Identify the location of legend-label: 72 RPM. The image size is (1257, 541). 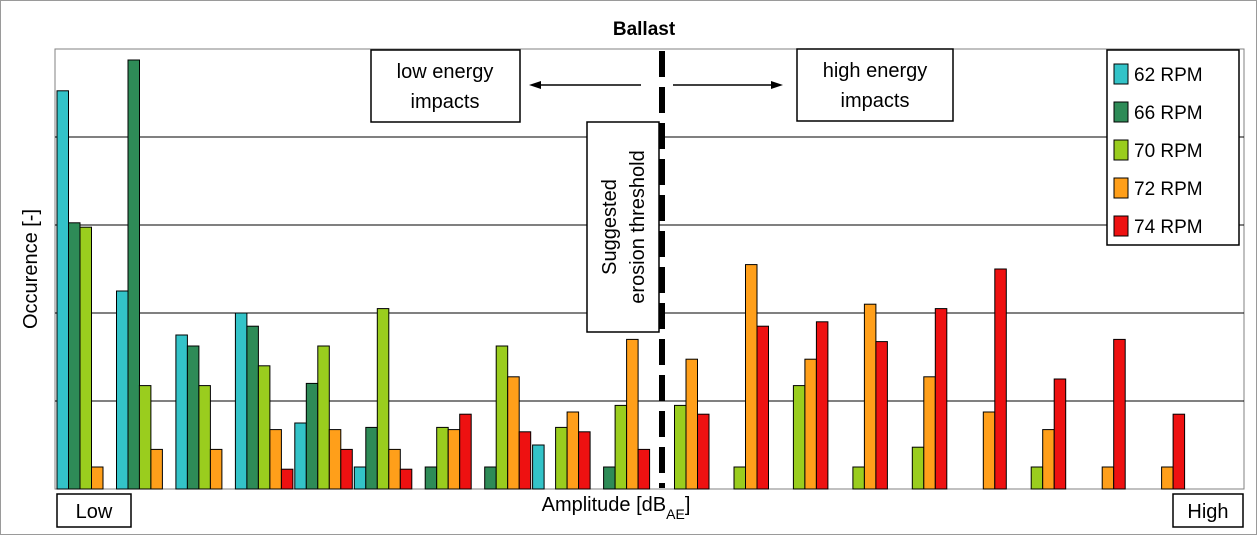
(1168, 189).